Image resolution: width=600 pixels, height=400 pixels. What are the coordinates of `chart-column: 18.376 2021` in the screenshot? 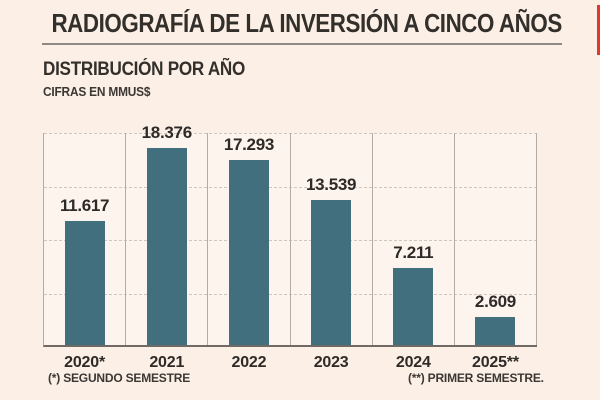 It's located at (167, 247).